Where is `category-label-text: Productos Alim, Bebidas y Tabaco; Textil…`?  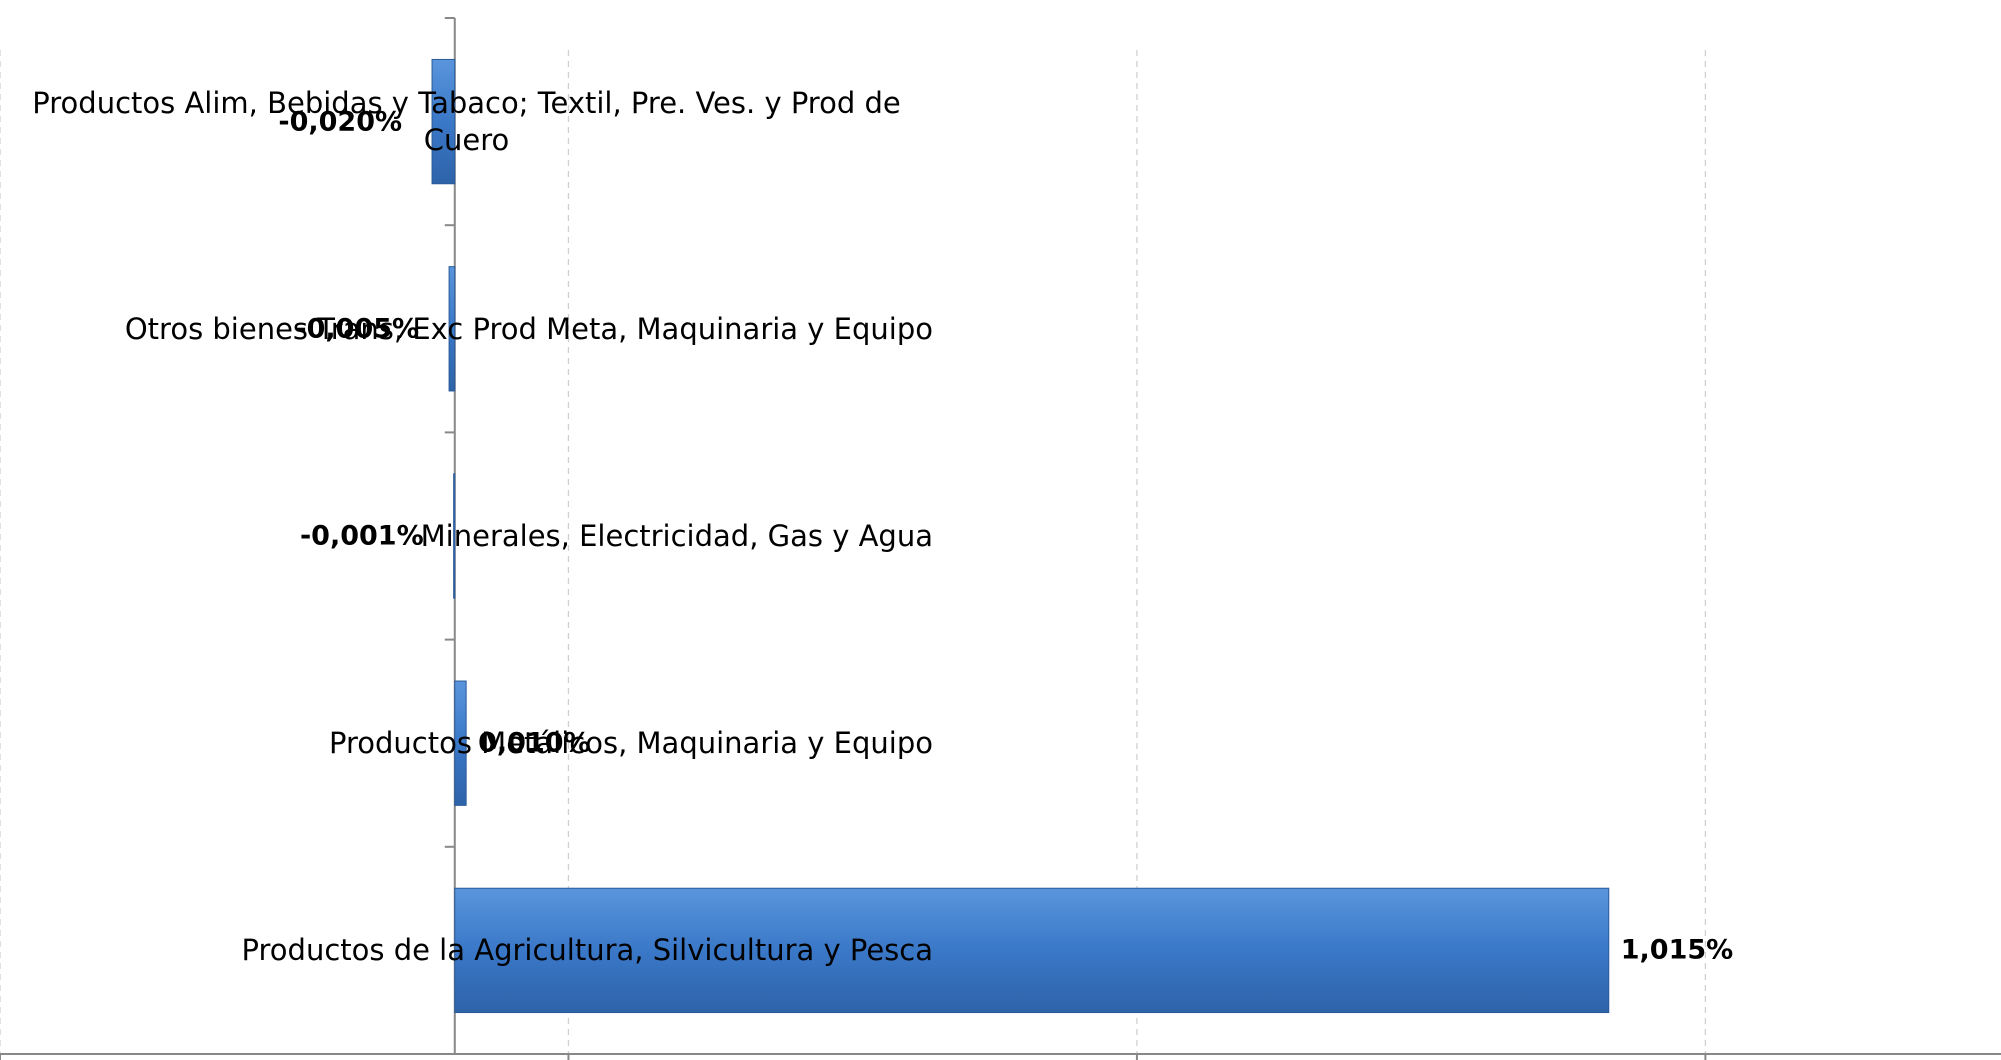
category-label-text: Productos Alim, Bebidas y Tabaco; Textil… is located at coordinates (466, 121).